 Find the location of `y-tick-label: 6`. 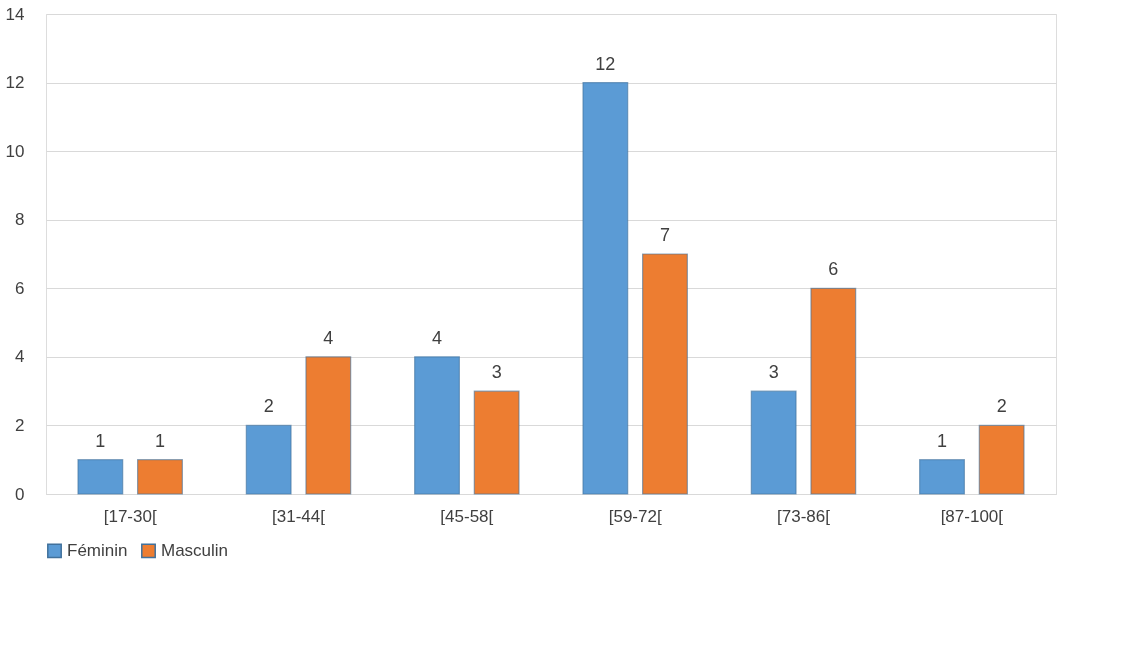

y-tick-label: 6 is located at coordinates (20, 288).